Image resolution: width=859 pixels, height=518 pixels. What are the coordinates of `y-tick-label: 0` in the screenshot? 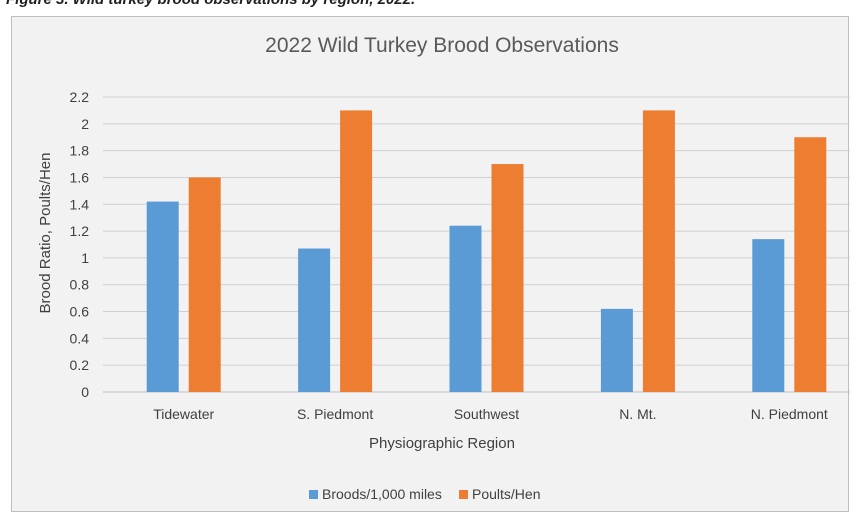 It's located at (85, 392).